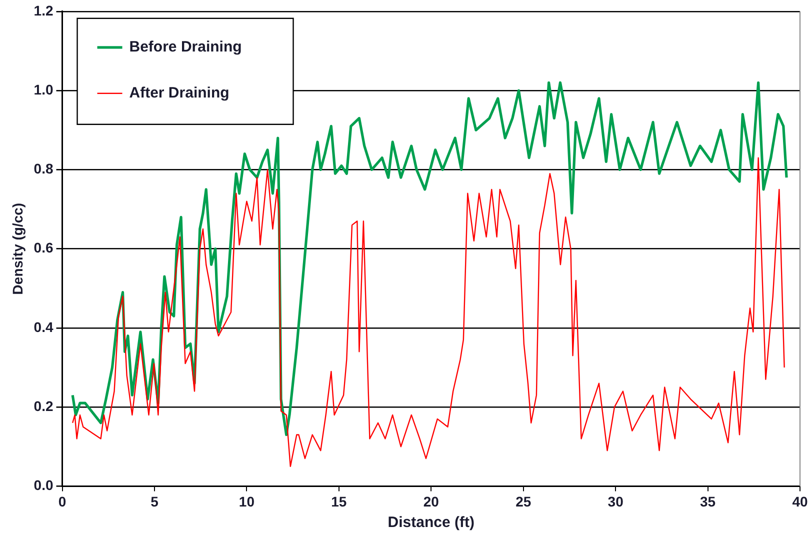 The width and height of the screenshot is (812, 540). Describe the element at coordinates (246, 501) in the screenshot. I see `x-tick-label: 10` at that location.